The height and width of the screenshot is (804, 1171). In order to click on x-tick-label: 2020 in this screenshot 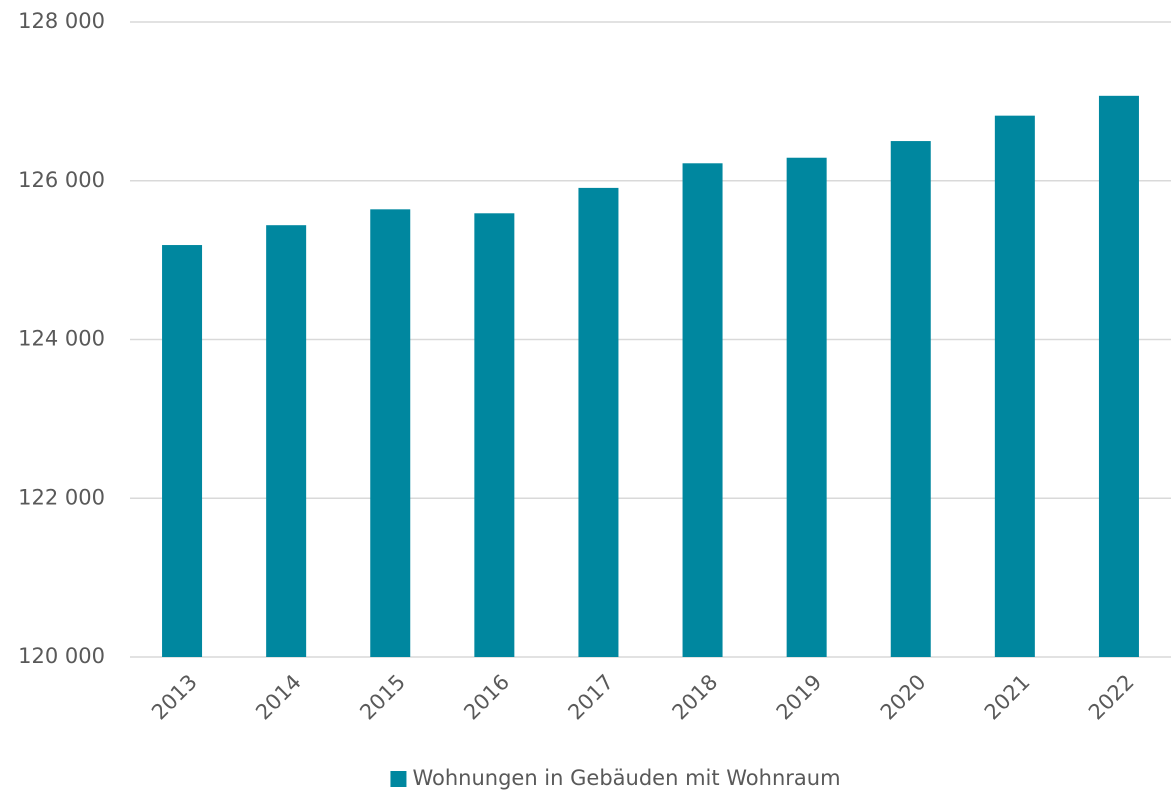, I will do `click(903, 697)`.